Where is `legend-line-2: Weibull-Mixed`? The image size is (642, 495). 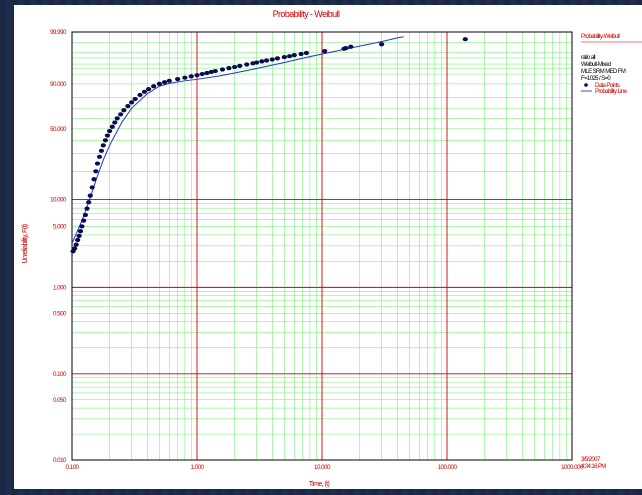 legend-line-2: Weibull-Mixed is located at coordinates (596, 65).